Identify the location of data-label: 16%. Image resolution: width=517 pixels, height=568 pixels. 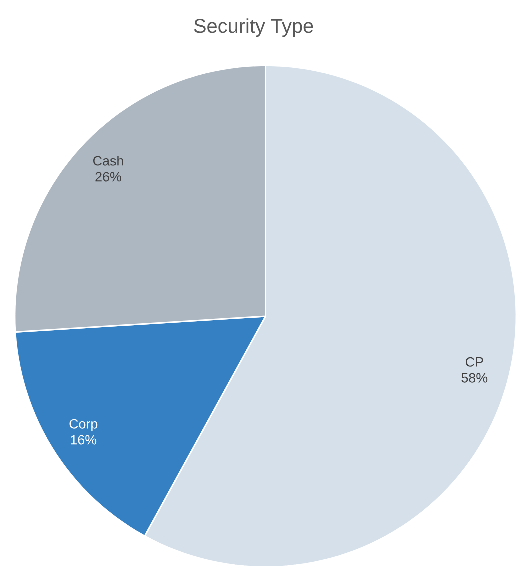
(83, 440).